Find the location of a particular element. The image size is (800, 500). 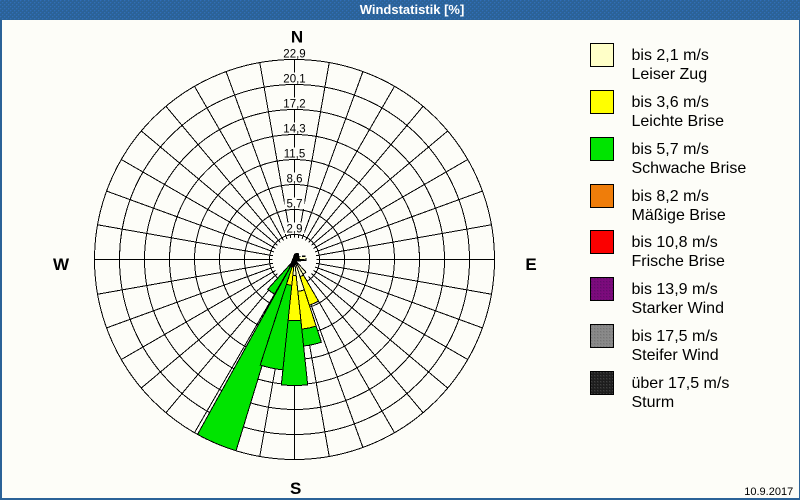

svg-text: 20,1 is located at coordinates (294, 80).